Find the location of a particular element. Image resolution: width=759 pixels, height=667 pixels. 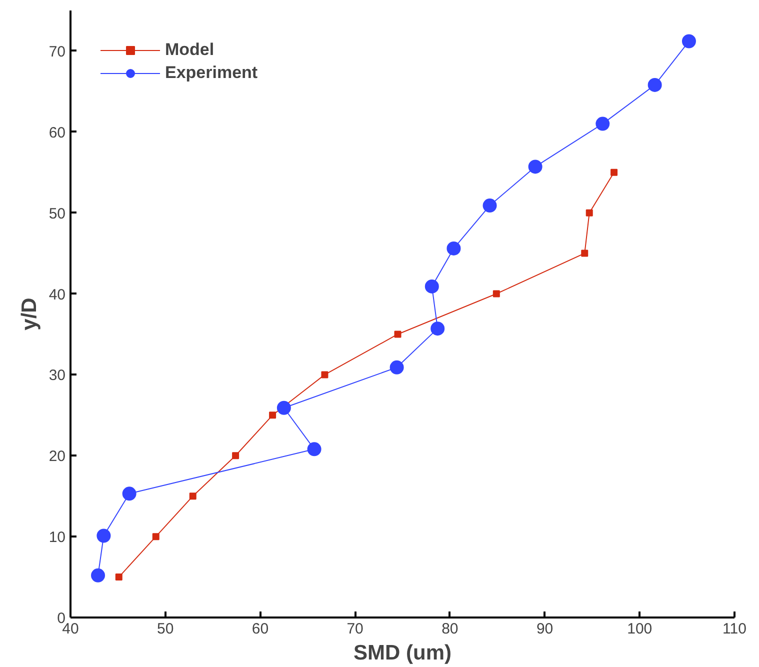

y-tick-label: 50 is located at coordinates (57, 213).